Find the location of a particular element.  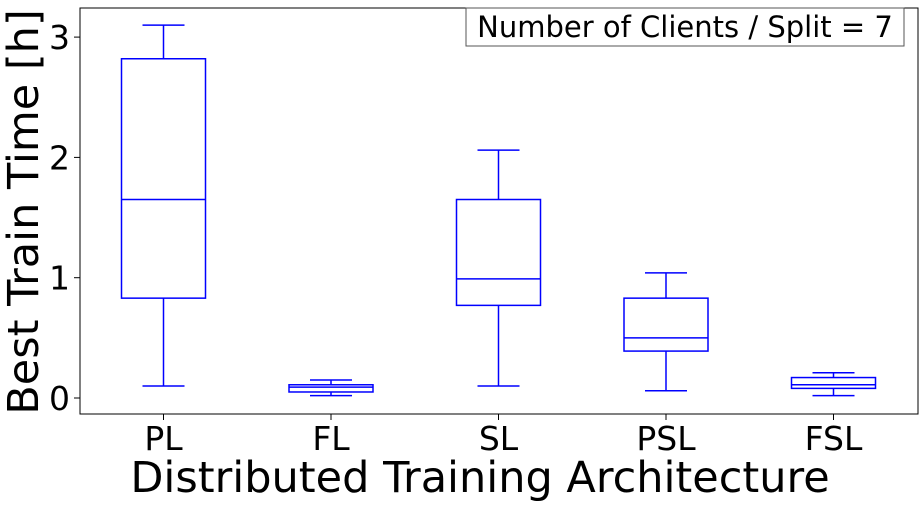

box-fsl is located at coordinates (833, 384).